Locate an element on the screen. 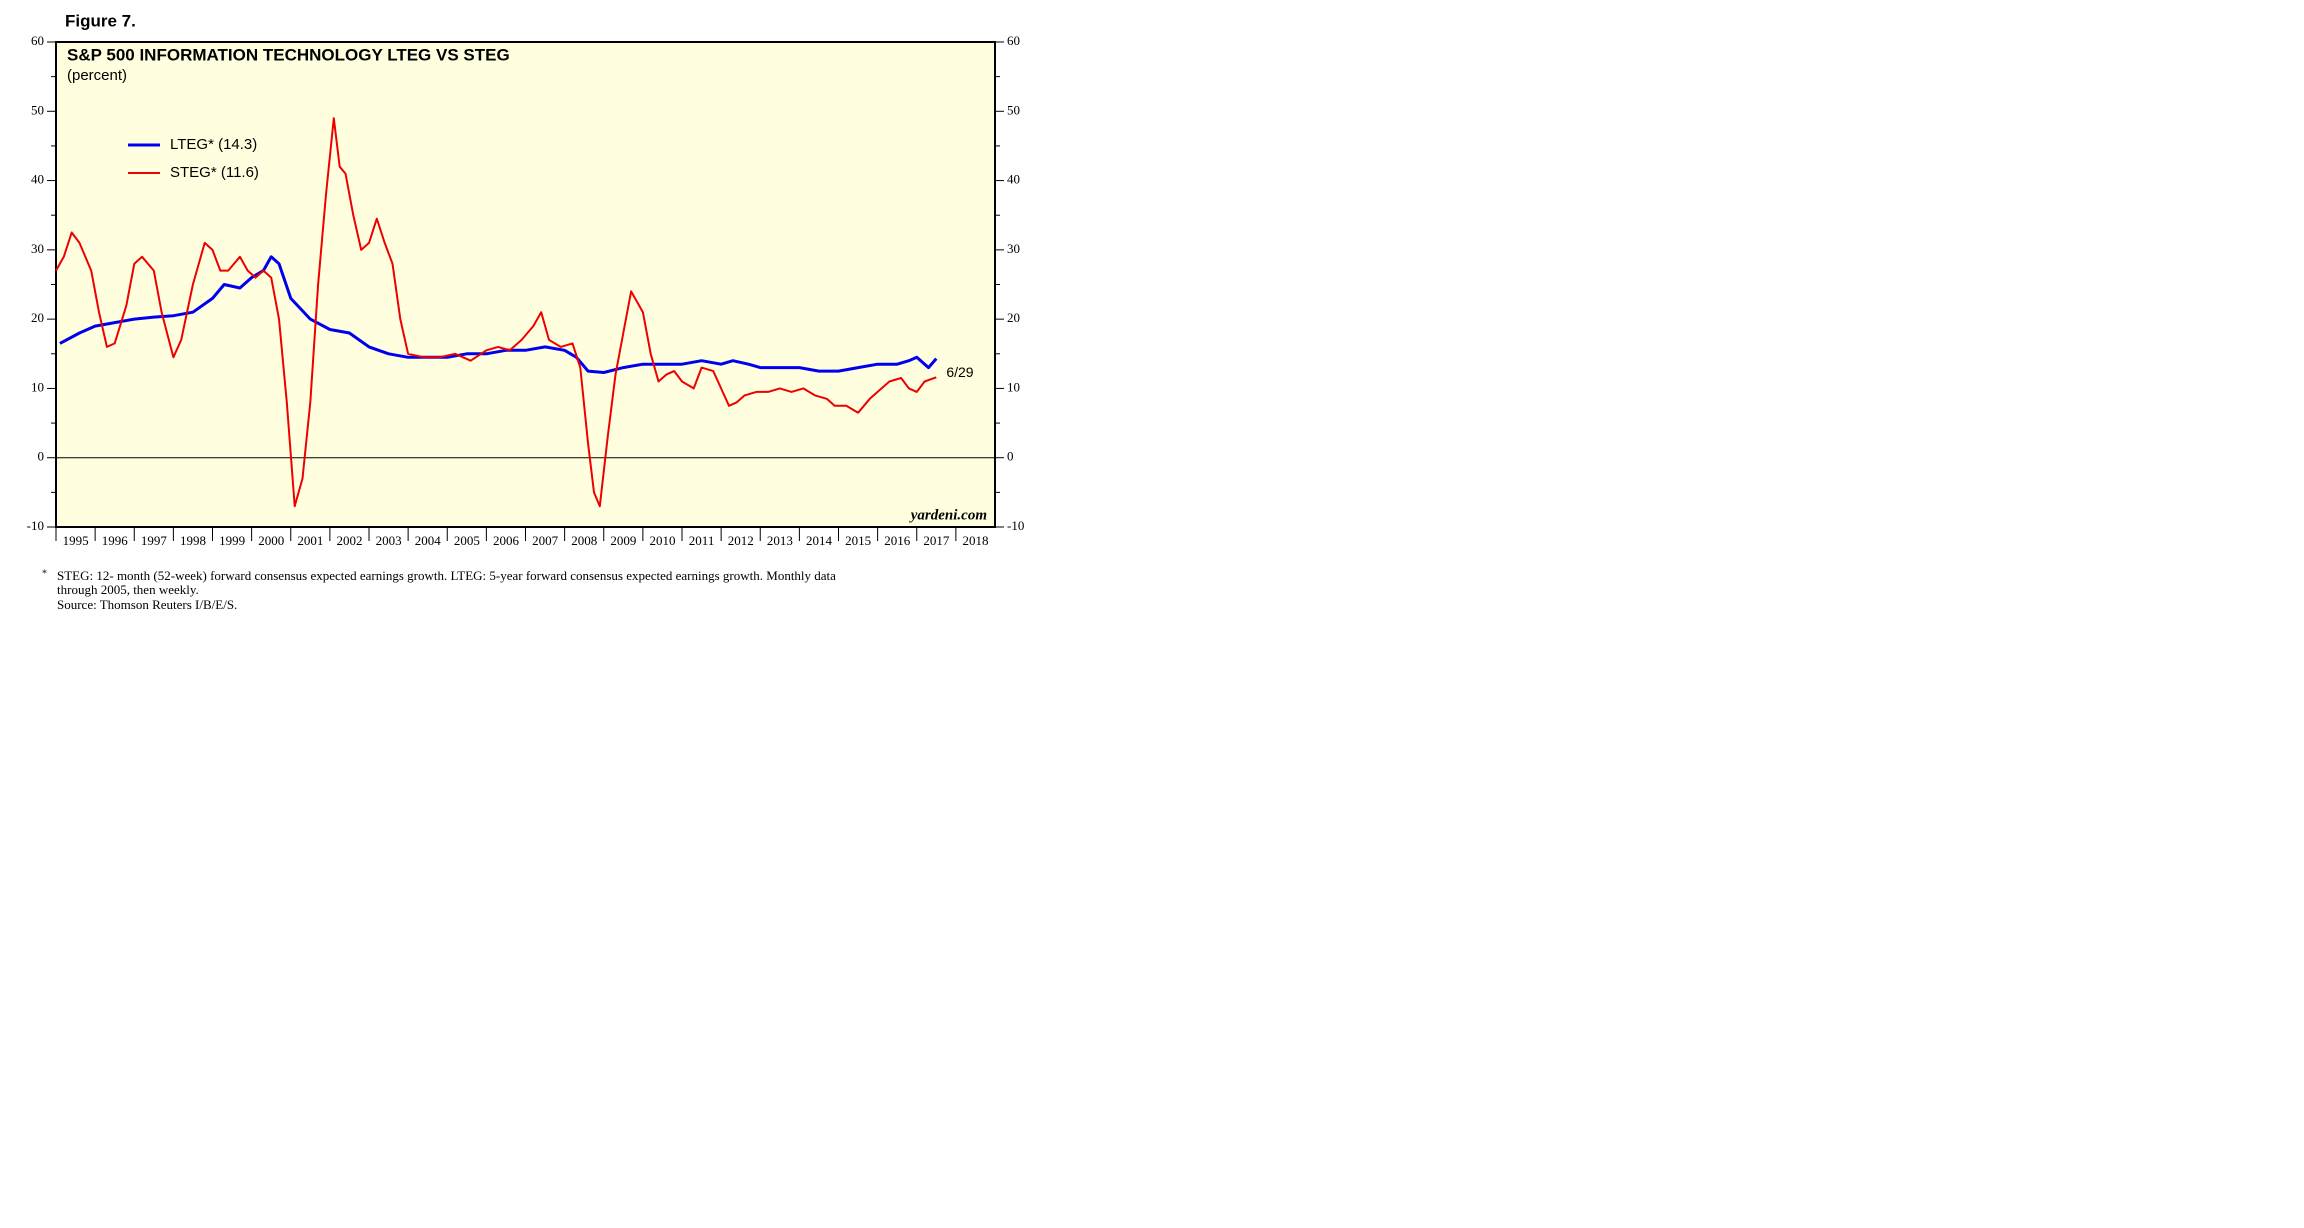 The height and width of the screenshot is (1228, 2304). footnote-line: through 2005, then weekly. is located at coordinates (128, 589).